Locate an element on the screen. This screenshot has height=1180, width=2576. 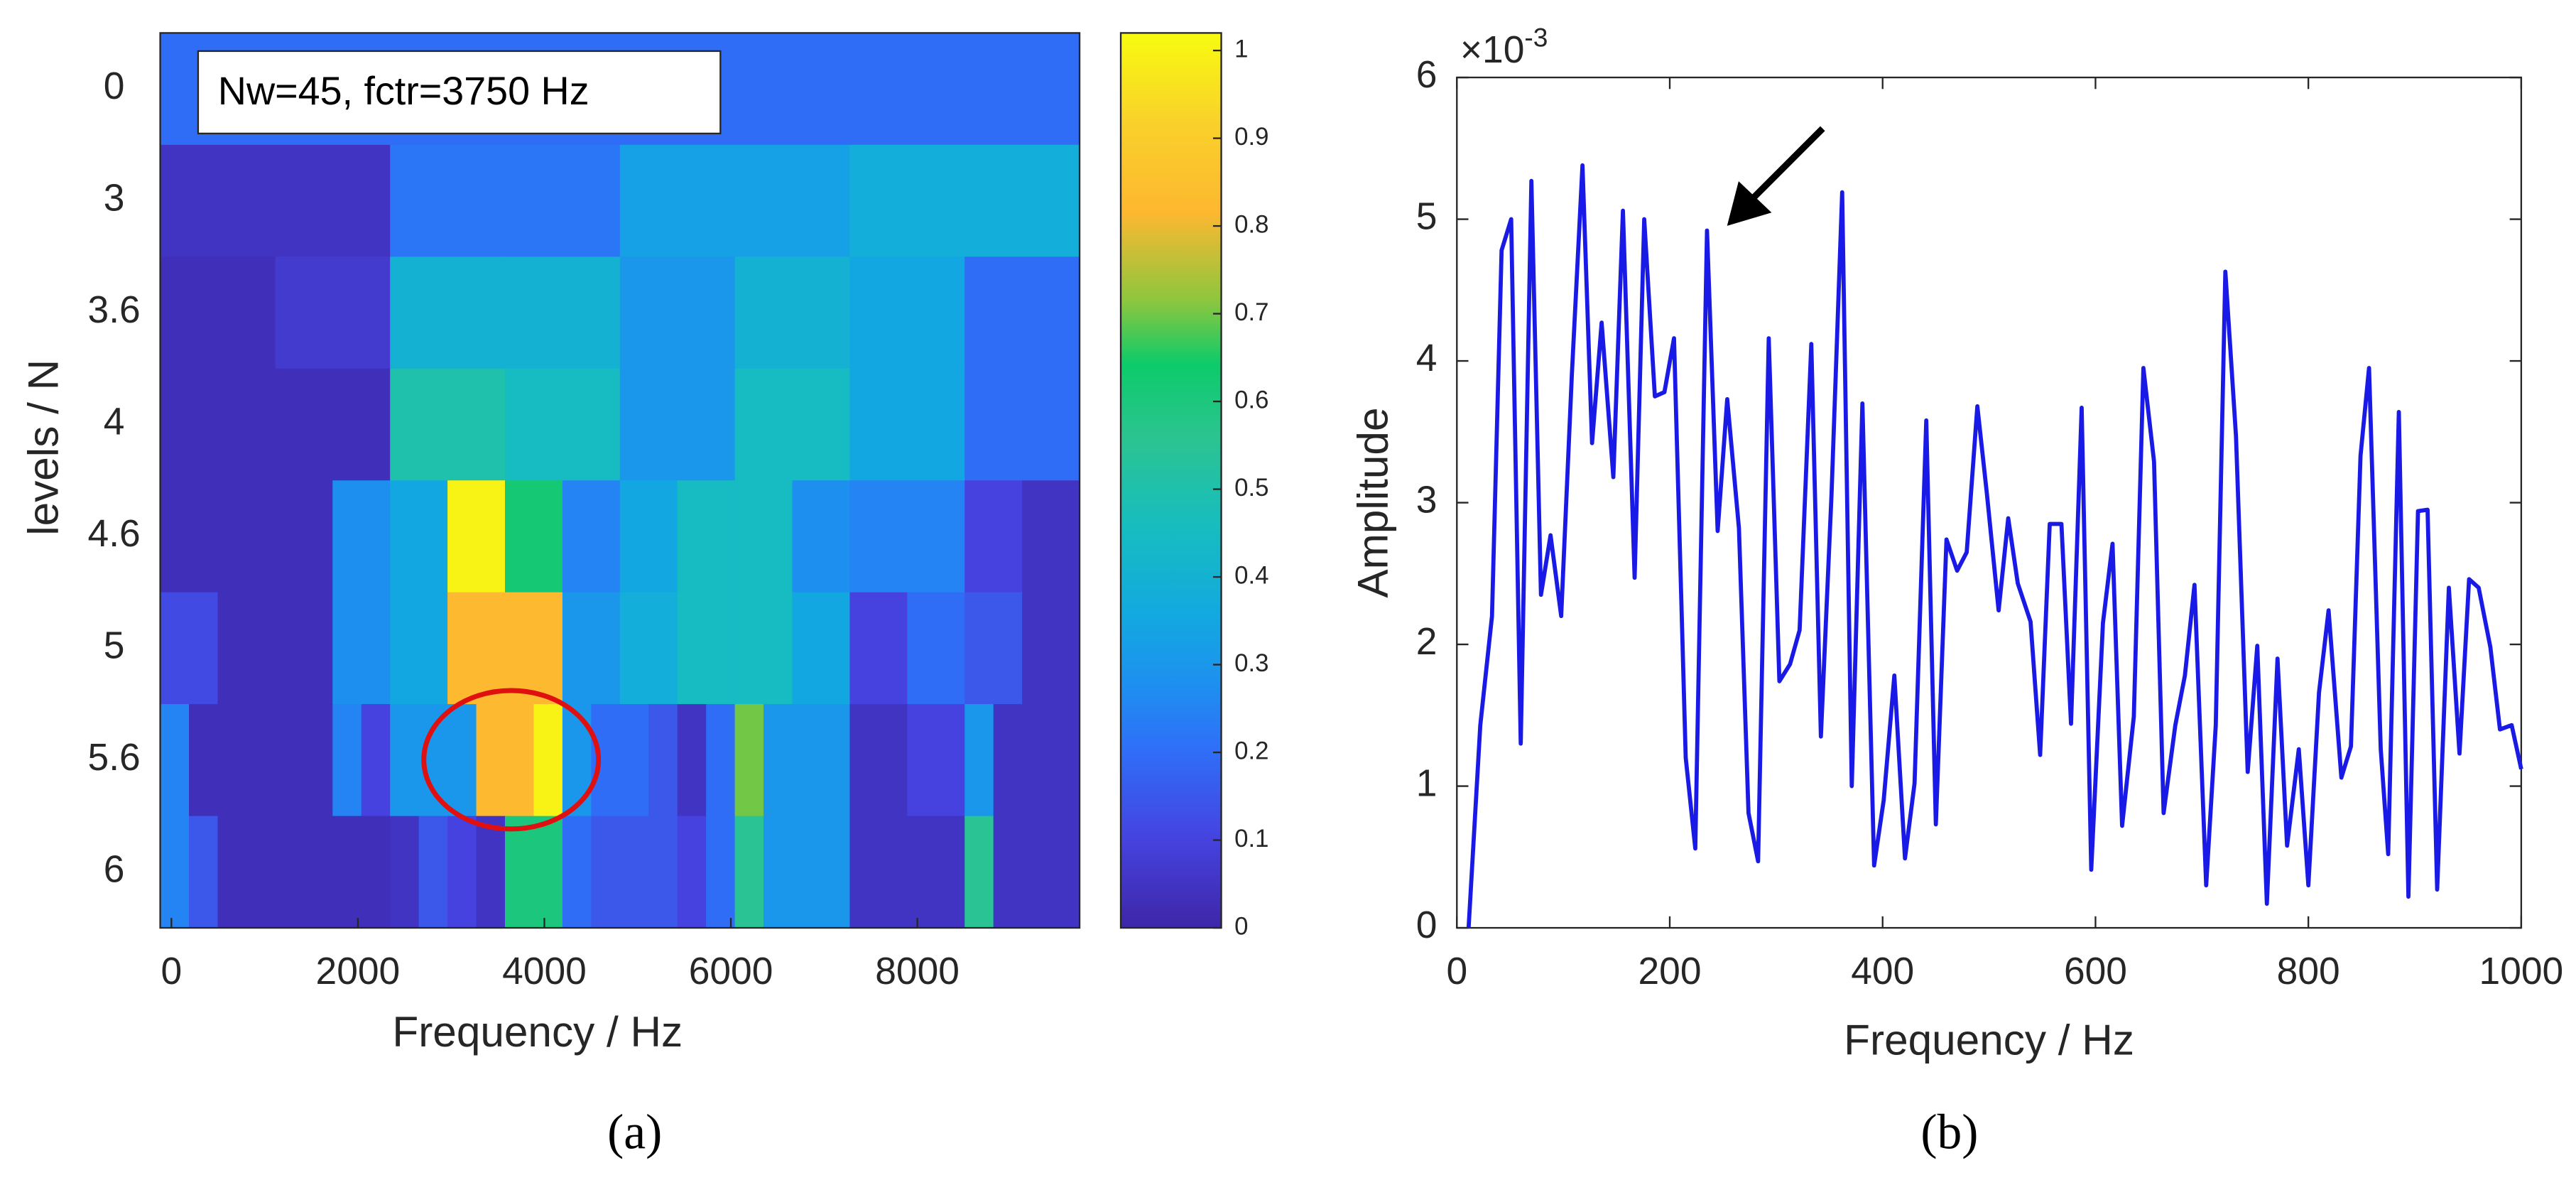
highlight-ellipse is located at coordinates (512, 760).